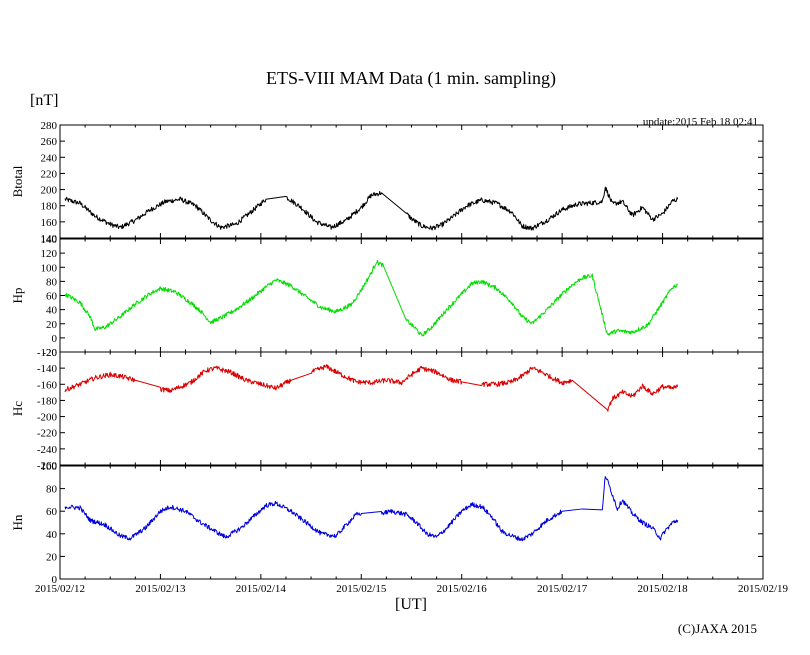 Image resolution: width=810 pixels, height=655 pixels. I want to click on y-tick-label: -140, so click(47, 369).